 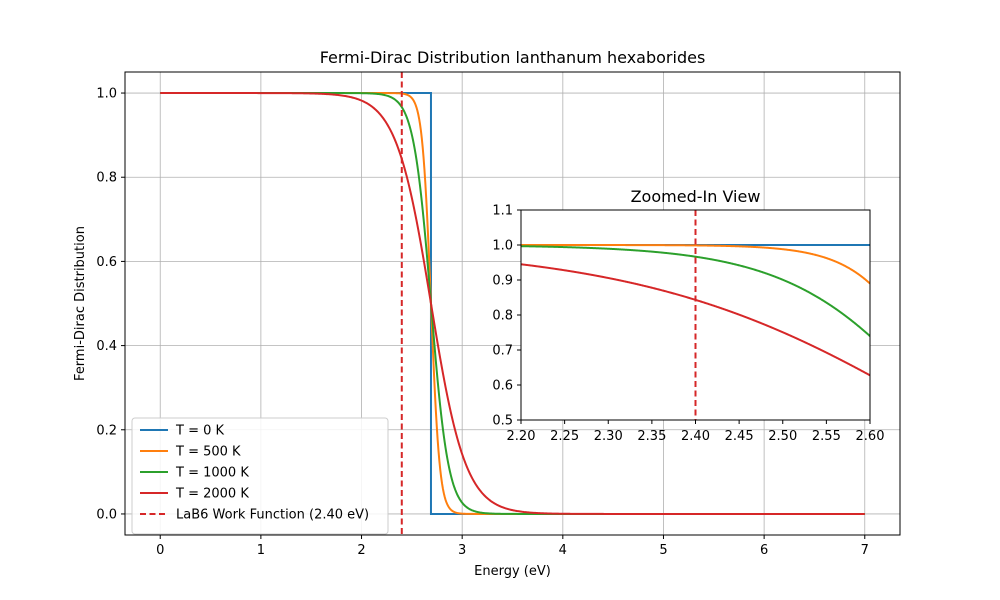 I want to click on legend-entry-label: T = 1000 K, so click(x=212, y=473).